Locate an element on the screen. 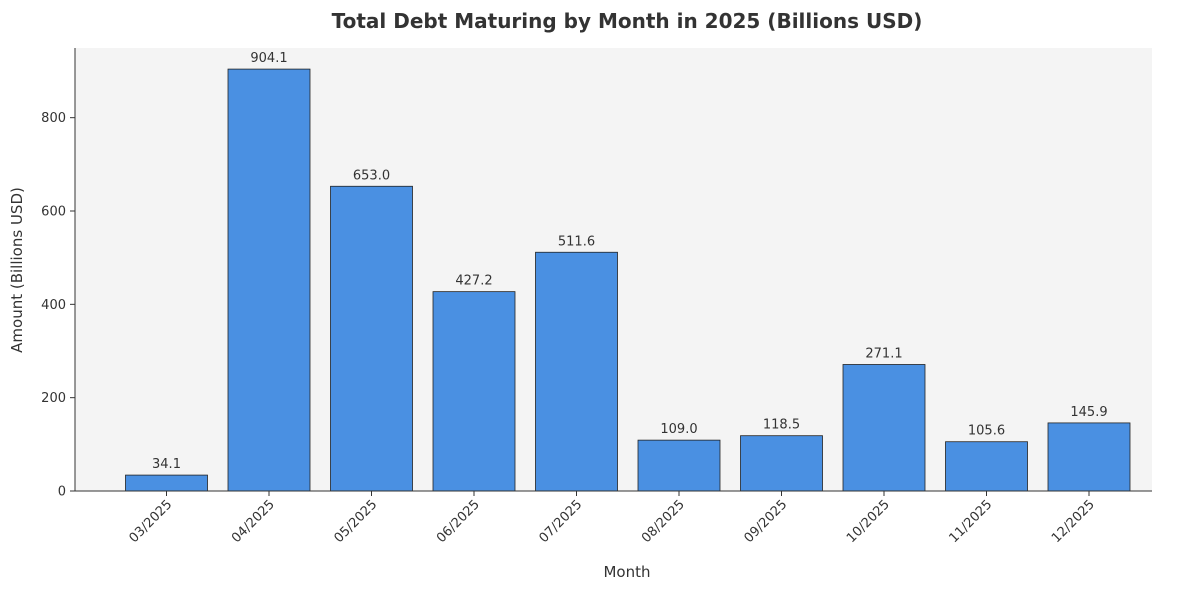 This screenshot has height=590, width=1189. y-ticks-group: 0 200 400 600 800 is located at coordinates (58, 305).